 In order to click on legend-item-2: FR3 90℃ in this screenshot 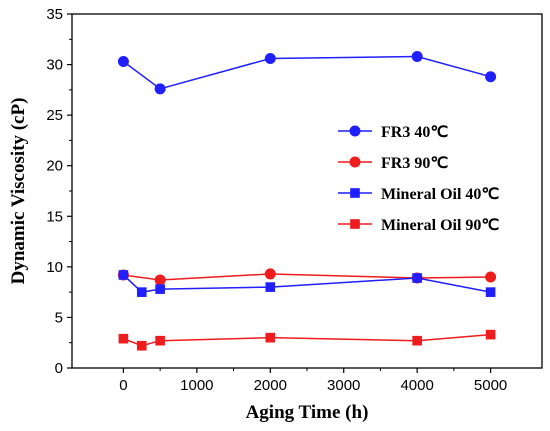, I will do `click(393, 163)`.